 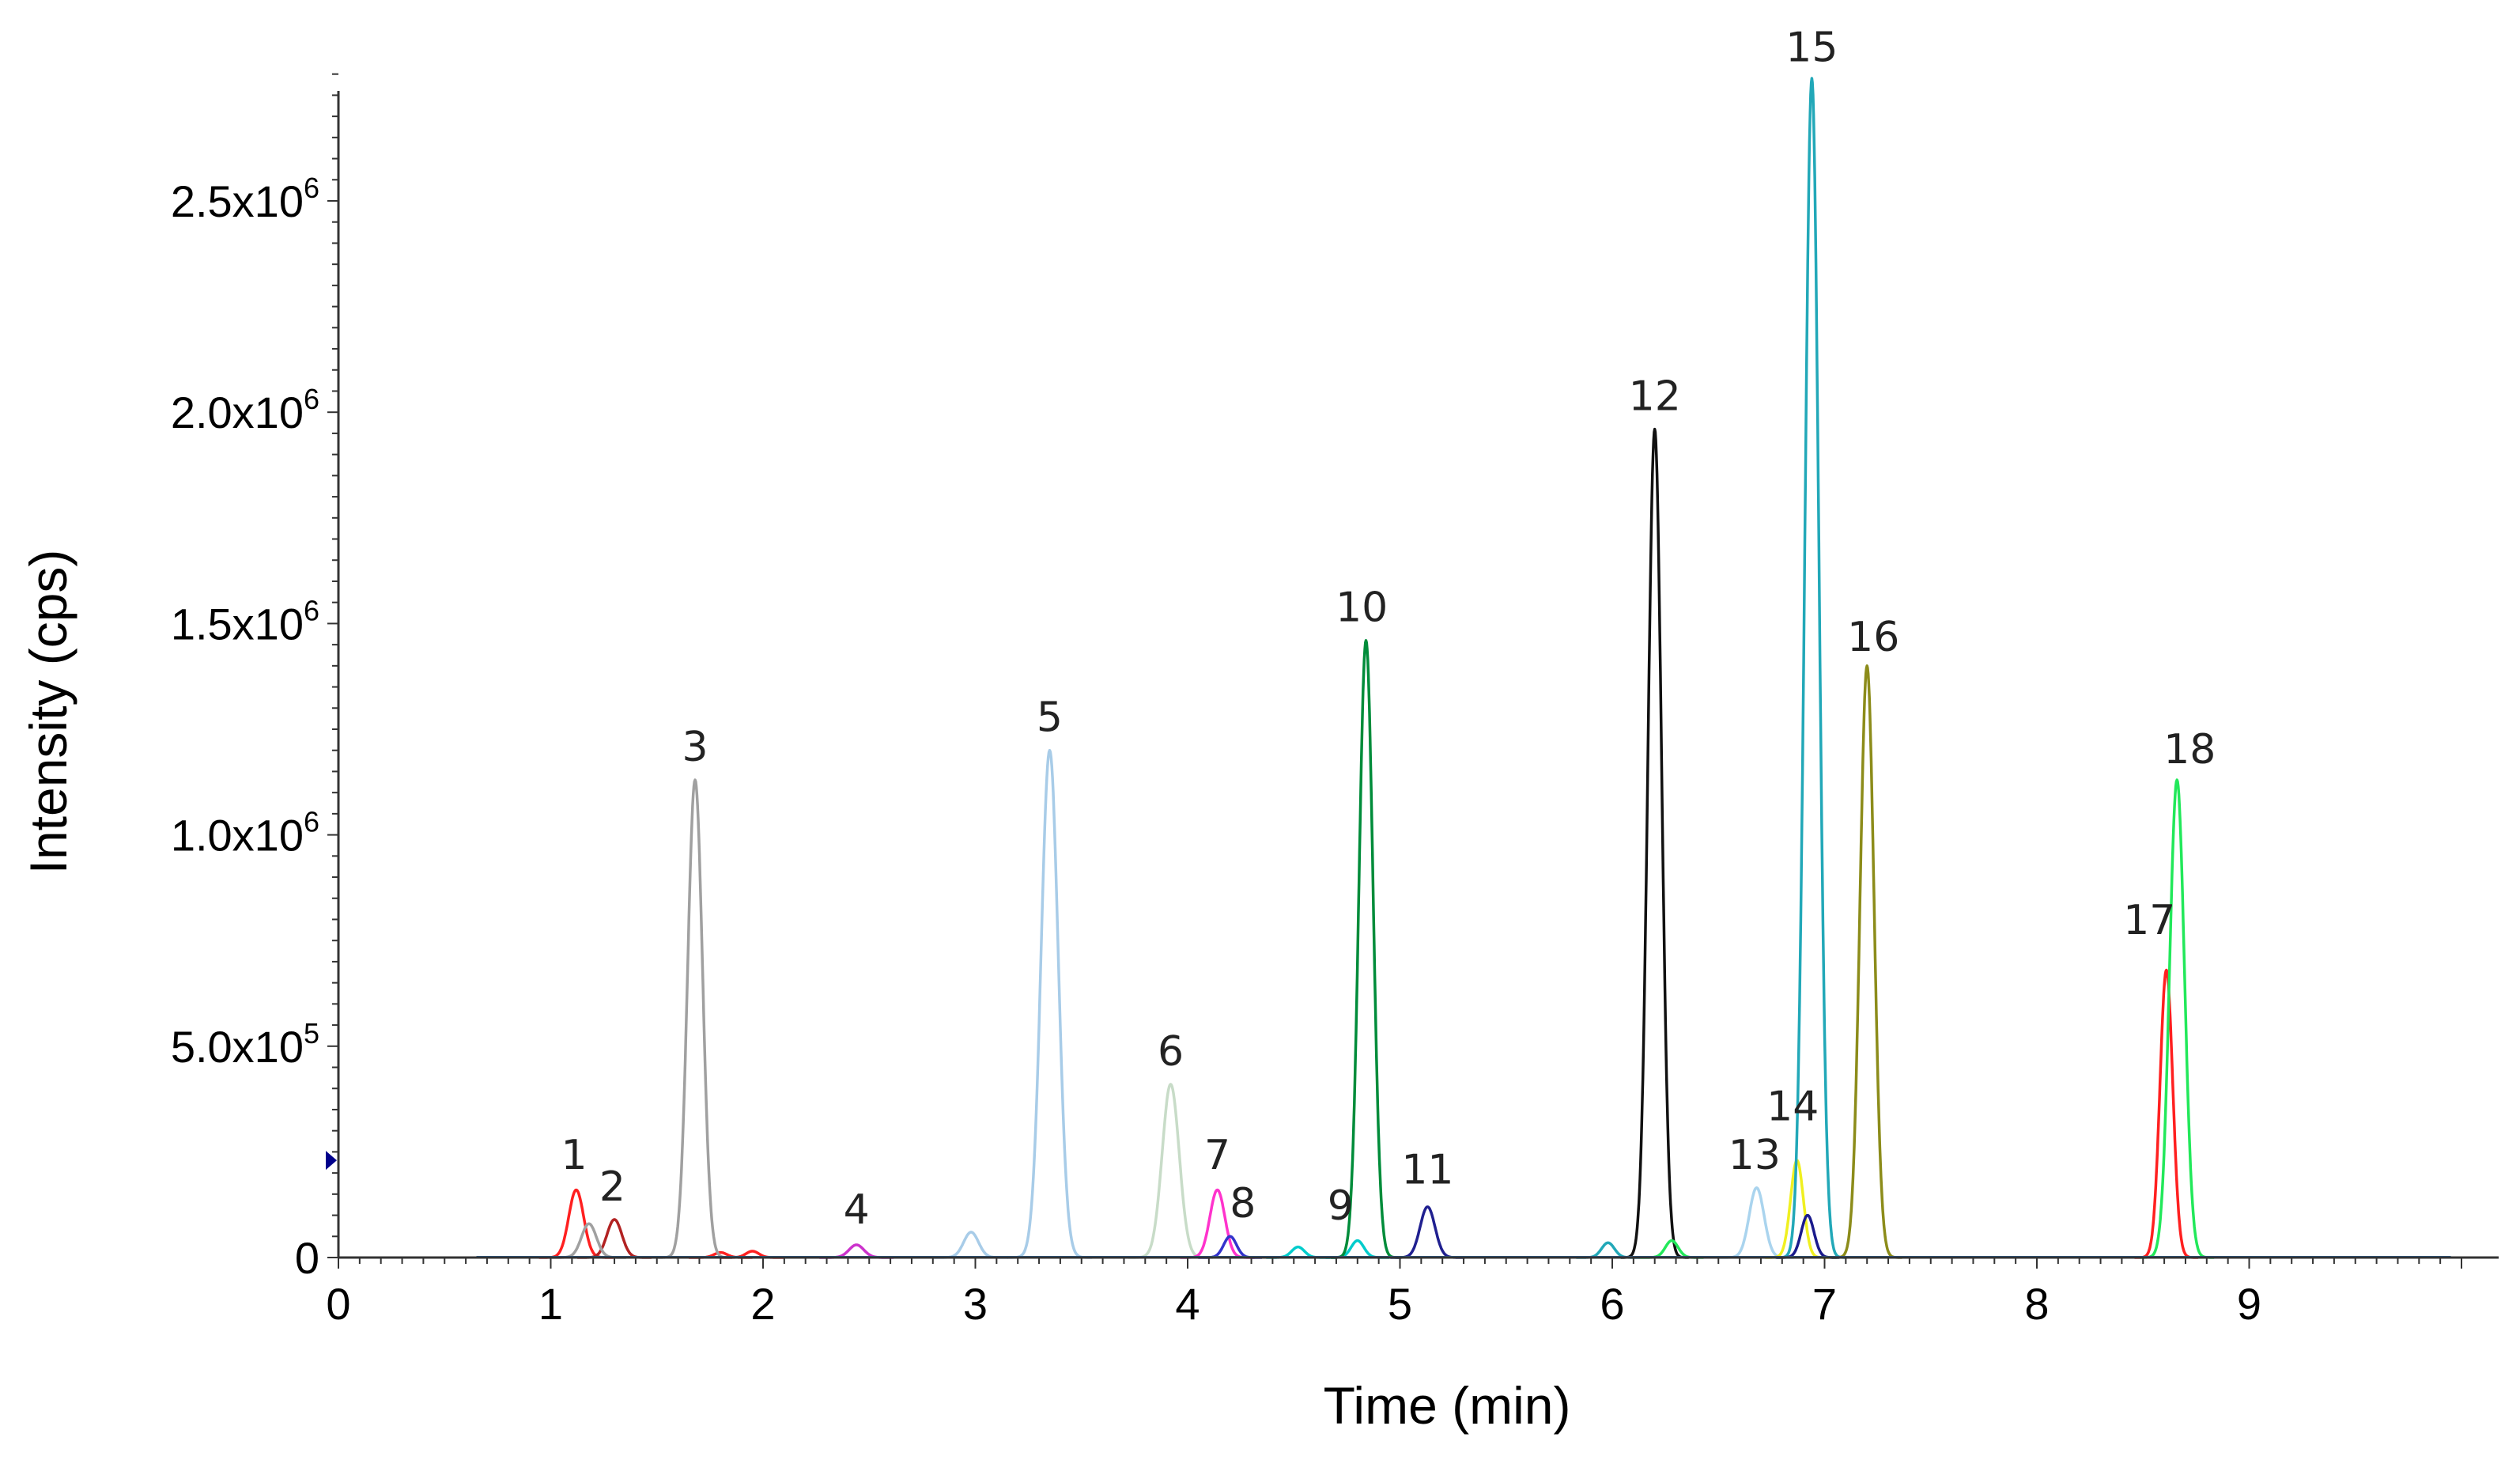 I want to click on y-axis-title: Intensity (cps), so click(x=48, y=712).